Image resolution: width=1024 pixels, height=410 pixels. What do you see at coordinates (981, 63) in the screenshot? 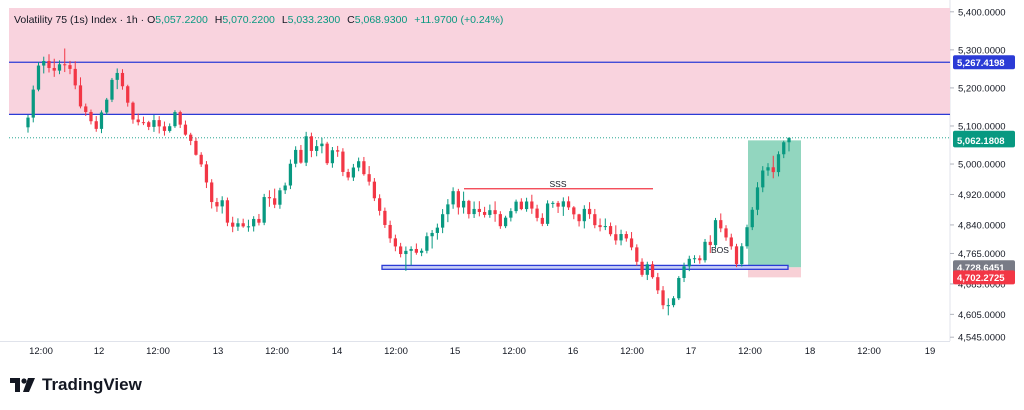
I see `price-label-text: 5,267.4198` at bounding box center [981, 63].